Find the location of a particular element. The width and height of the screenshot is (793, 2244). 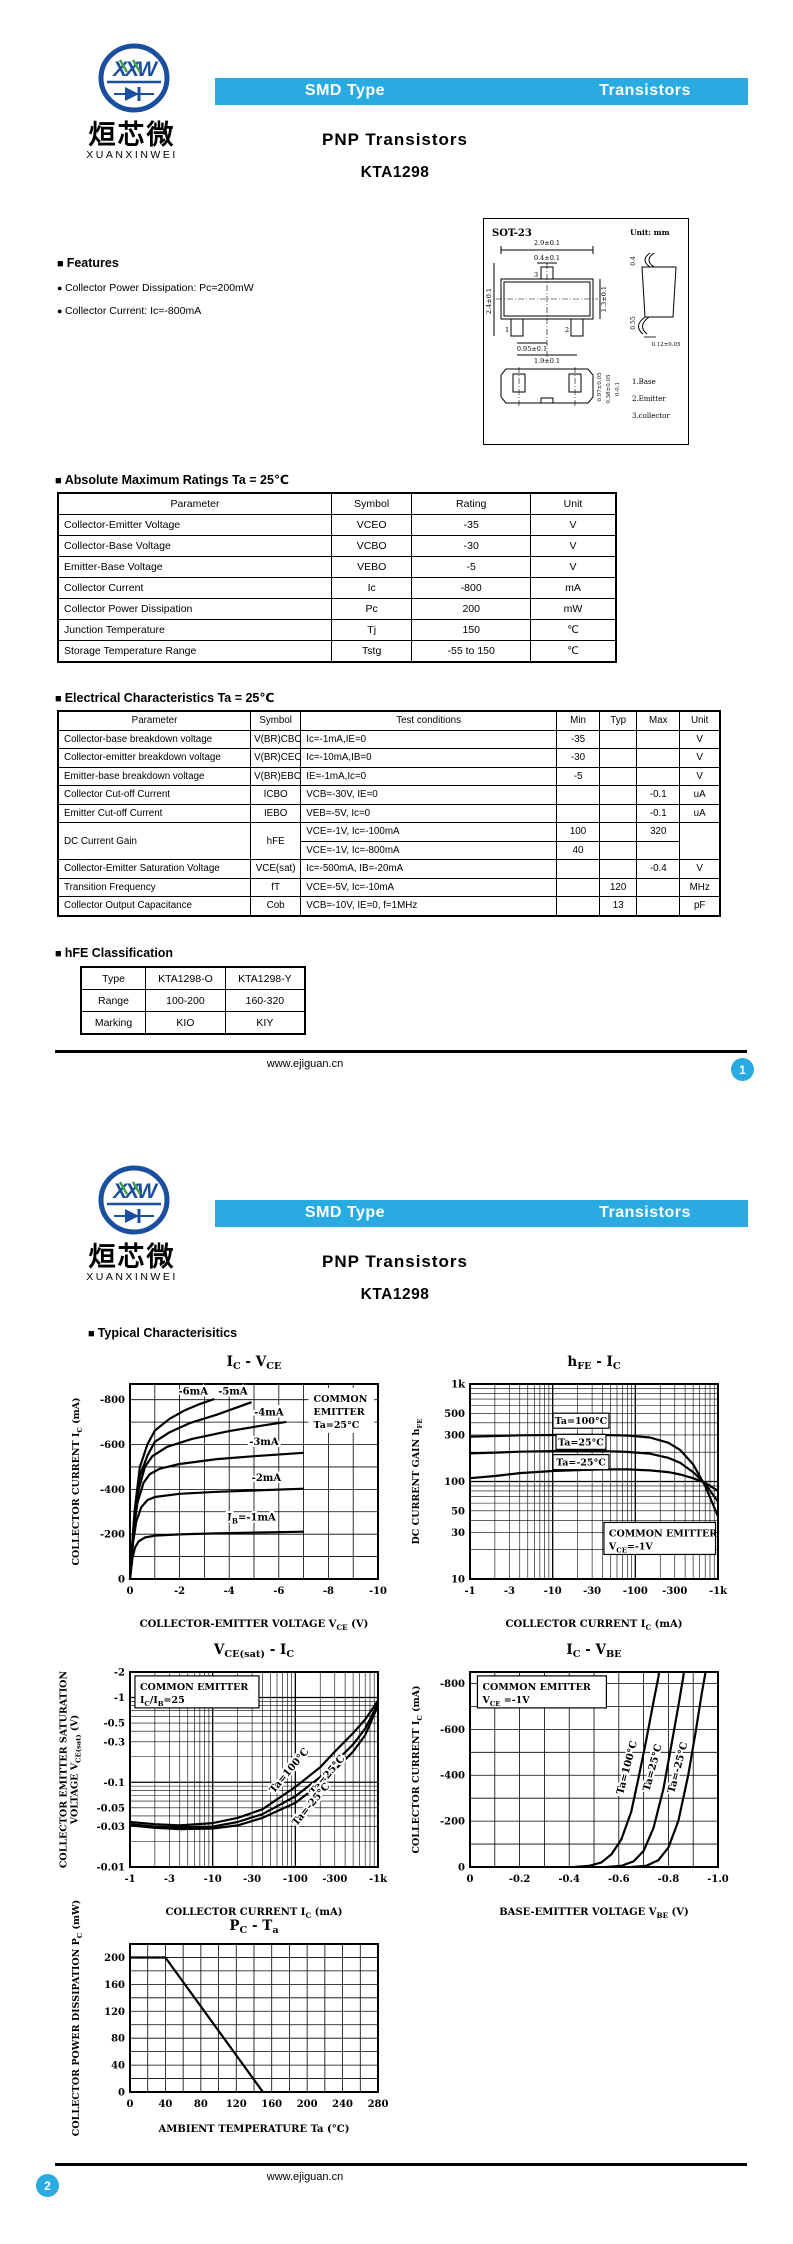

footer-rule is located at coordinates (401, 1051).